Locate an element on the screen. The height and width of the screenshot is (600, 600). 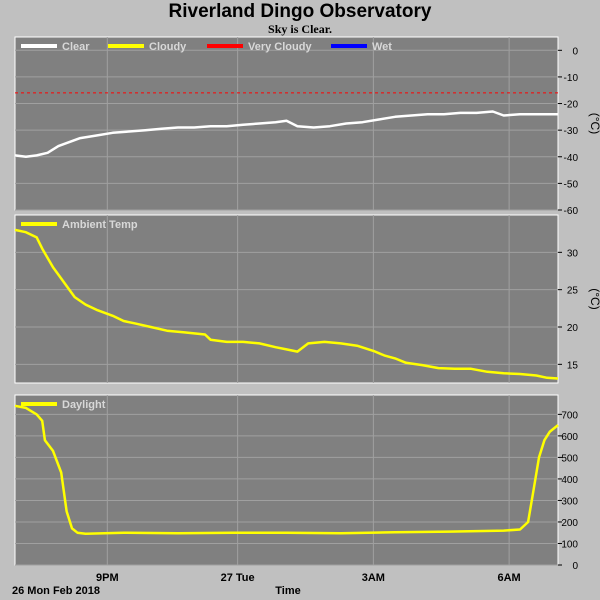
ambient-temp-y-axis-label: (°C) is located at coordinates (594, 298).